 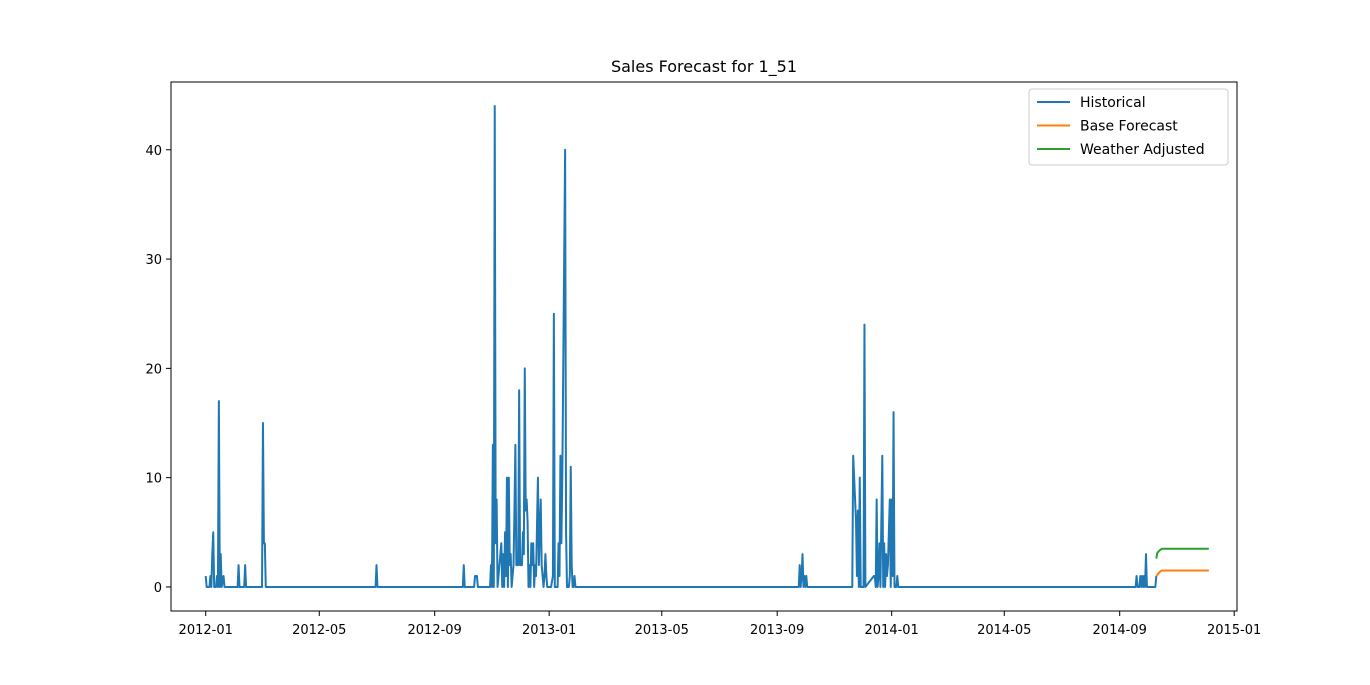 I want to click on x-tick-label: 2012-05, so click(x=319, y=630).